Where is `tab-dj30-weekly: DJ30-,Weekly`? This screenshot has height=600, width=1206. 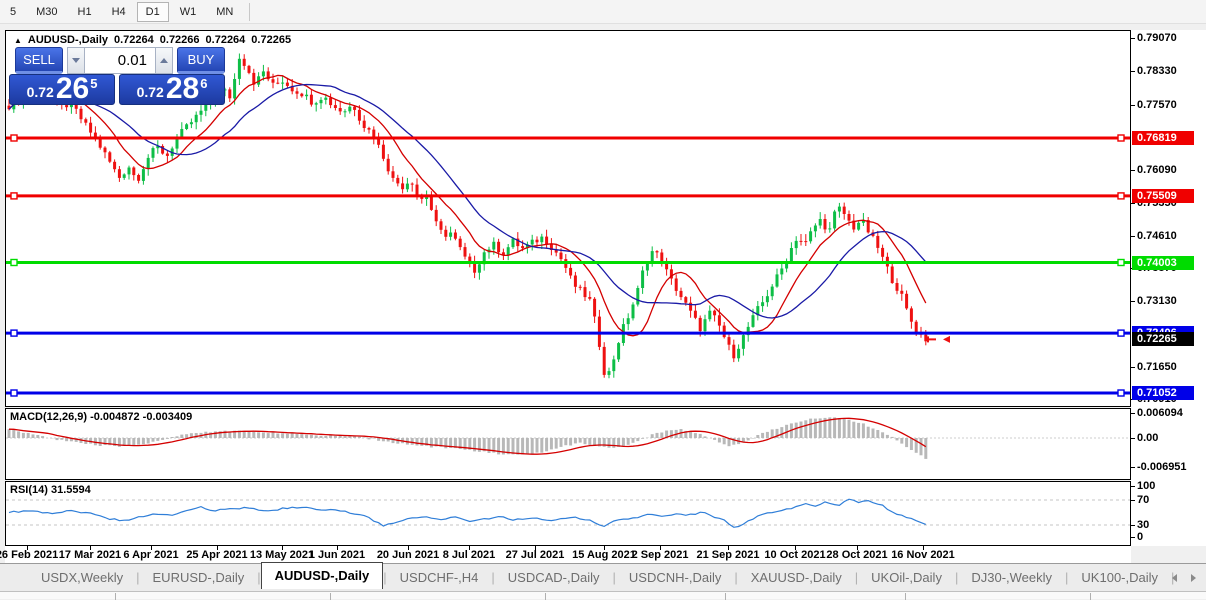 tab-dj30-weekly: DJ30-,Weekly is located at coordinates (1012, 577).